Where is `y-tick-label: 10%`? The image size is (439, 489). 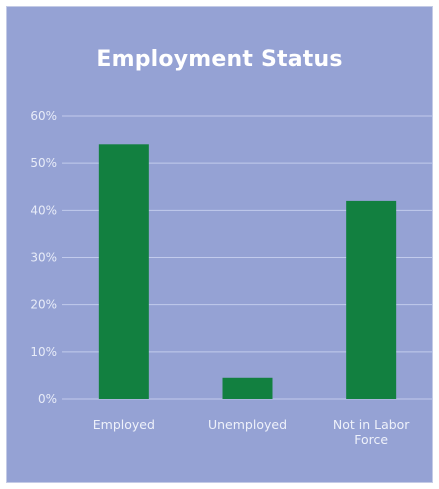 y-tick-label: 10% is located at coordinates (43, 352).